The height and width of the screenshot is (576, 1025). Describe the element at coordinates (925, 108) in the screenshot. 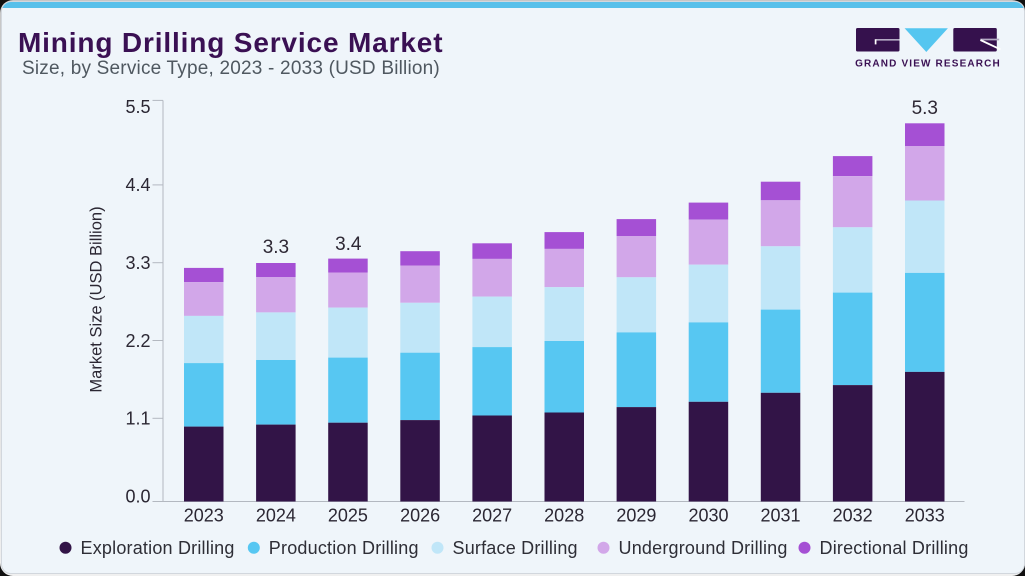

I see `svg-text: 5.3` at that location.